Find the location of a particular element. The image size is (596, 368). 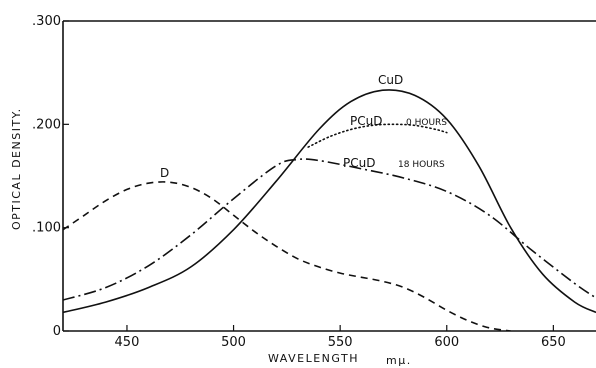

x-tick-label: 450 is located at coordinates (127, 342).